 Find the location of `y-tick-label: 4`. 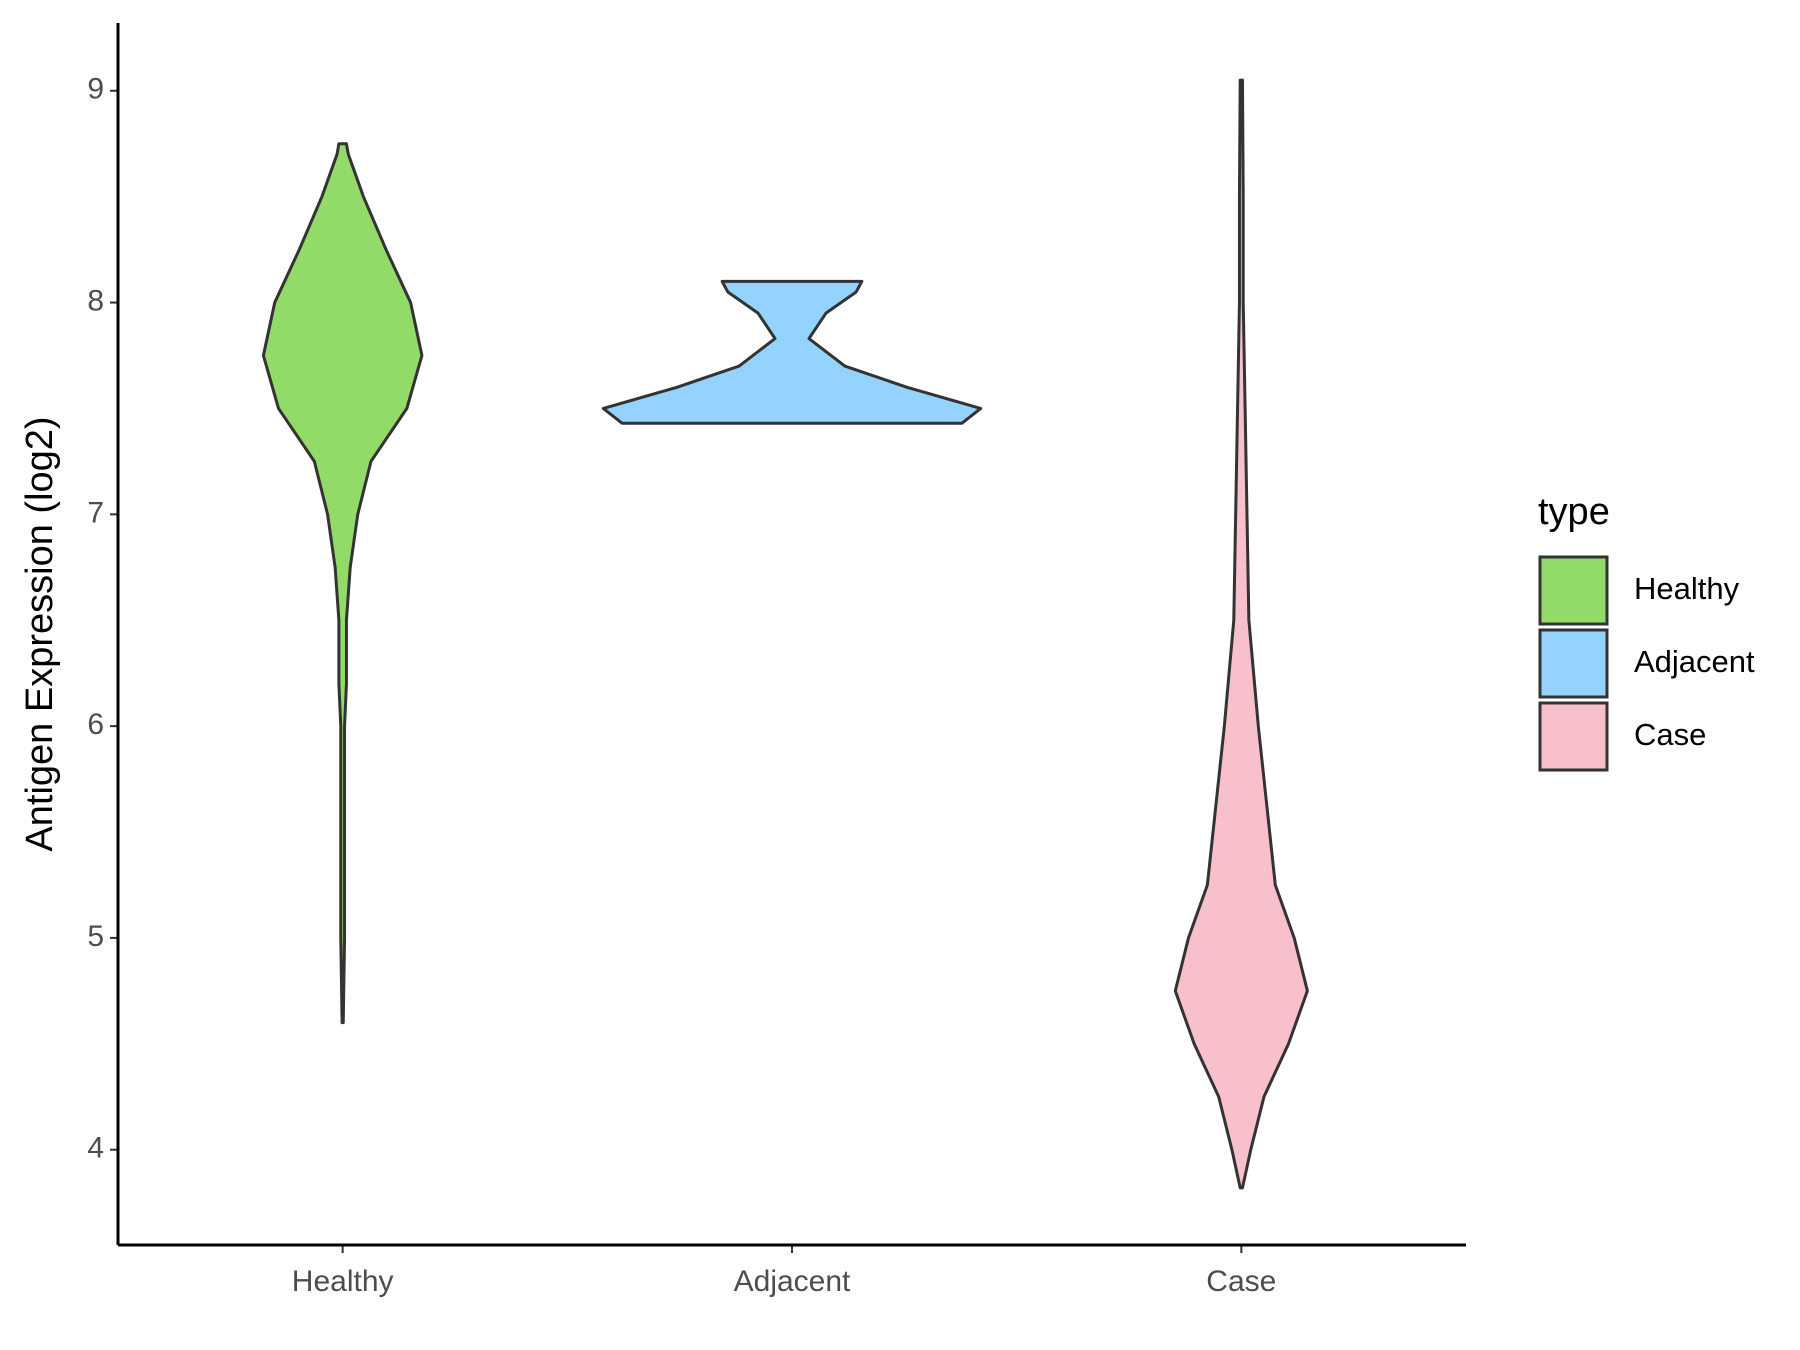

y-tick-label: 4 is located at coordinates (95, 1148).